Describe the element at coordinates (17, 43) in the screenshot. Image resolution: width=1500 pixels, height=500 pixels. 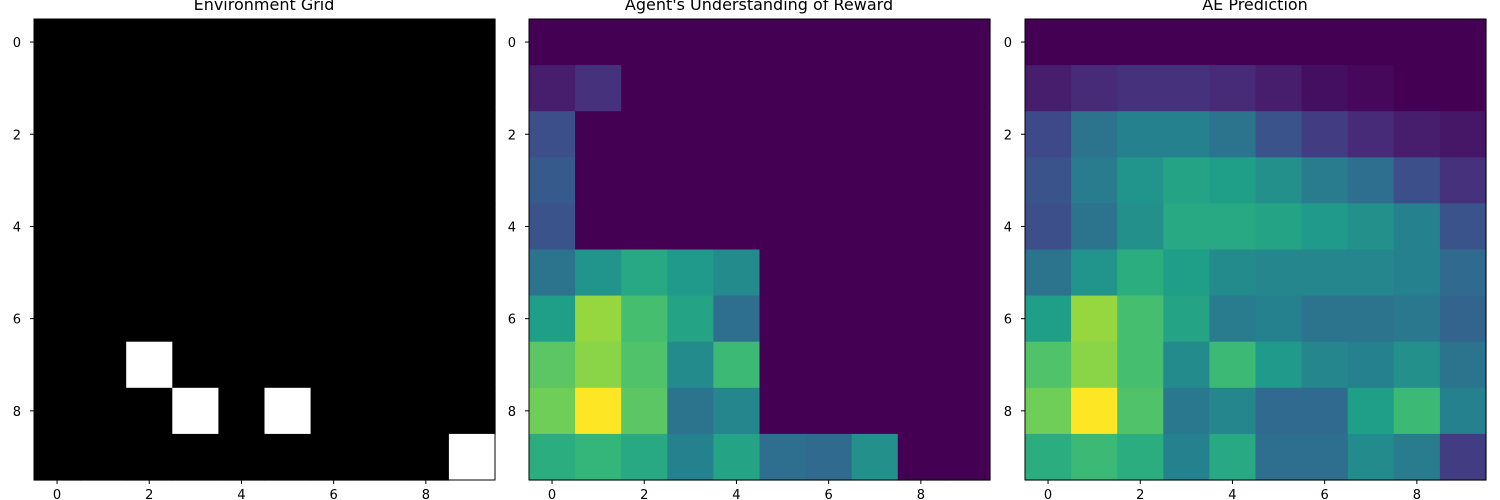
I see `y-tick-label: 0` at that location.